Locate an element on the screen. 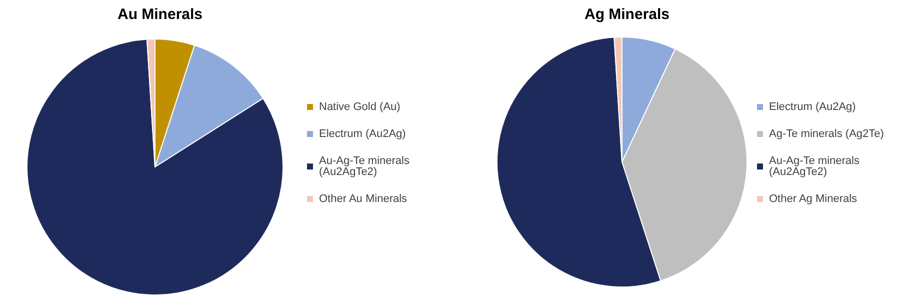 Image resolution: width=900 pixels, height=306 pixels. chart-title: Ag Minerals is located at coordinates (627, 14).